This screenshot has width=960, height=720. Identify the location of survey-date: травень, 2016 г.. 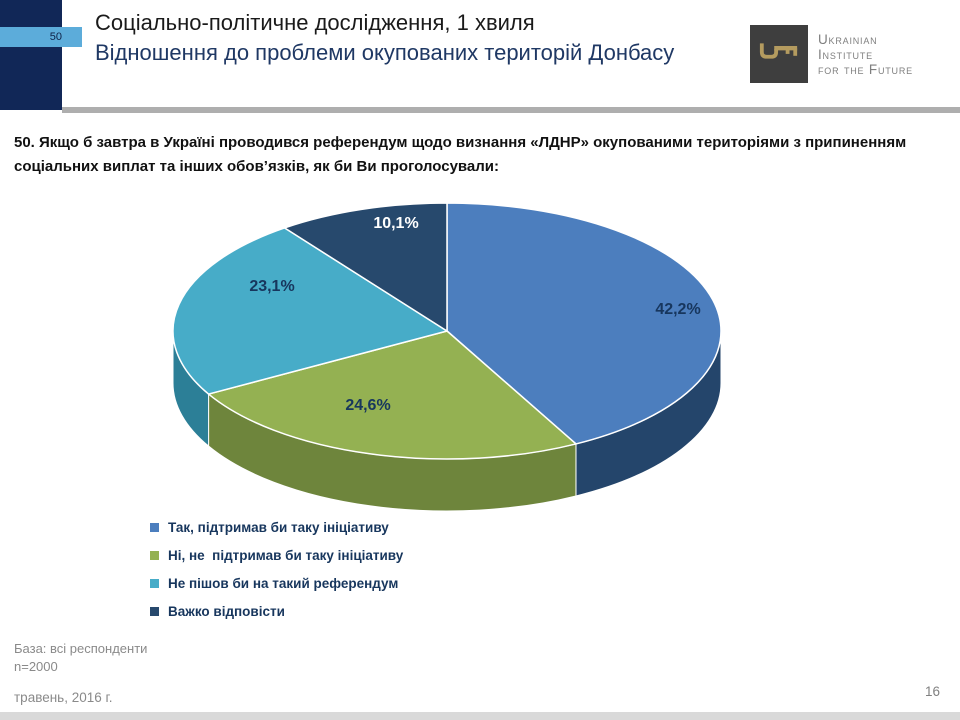
(63, 697).